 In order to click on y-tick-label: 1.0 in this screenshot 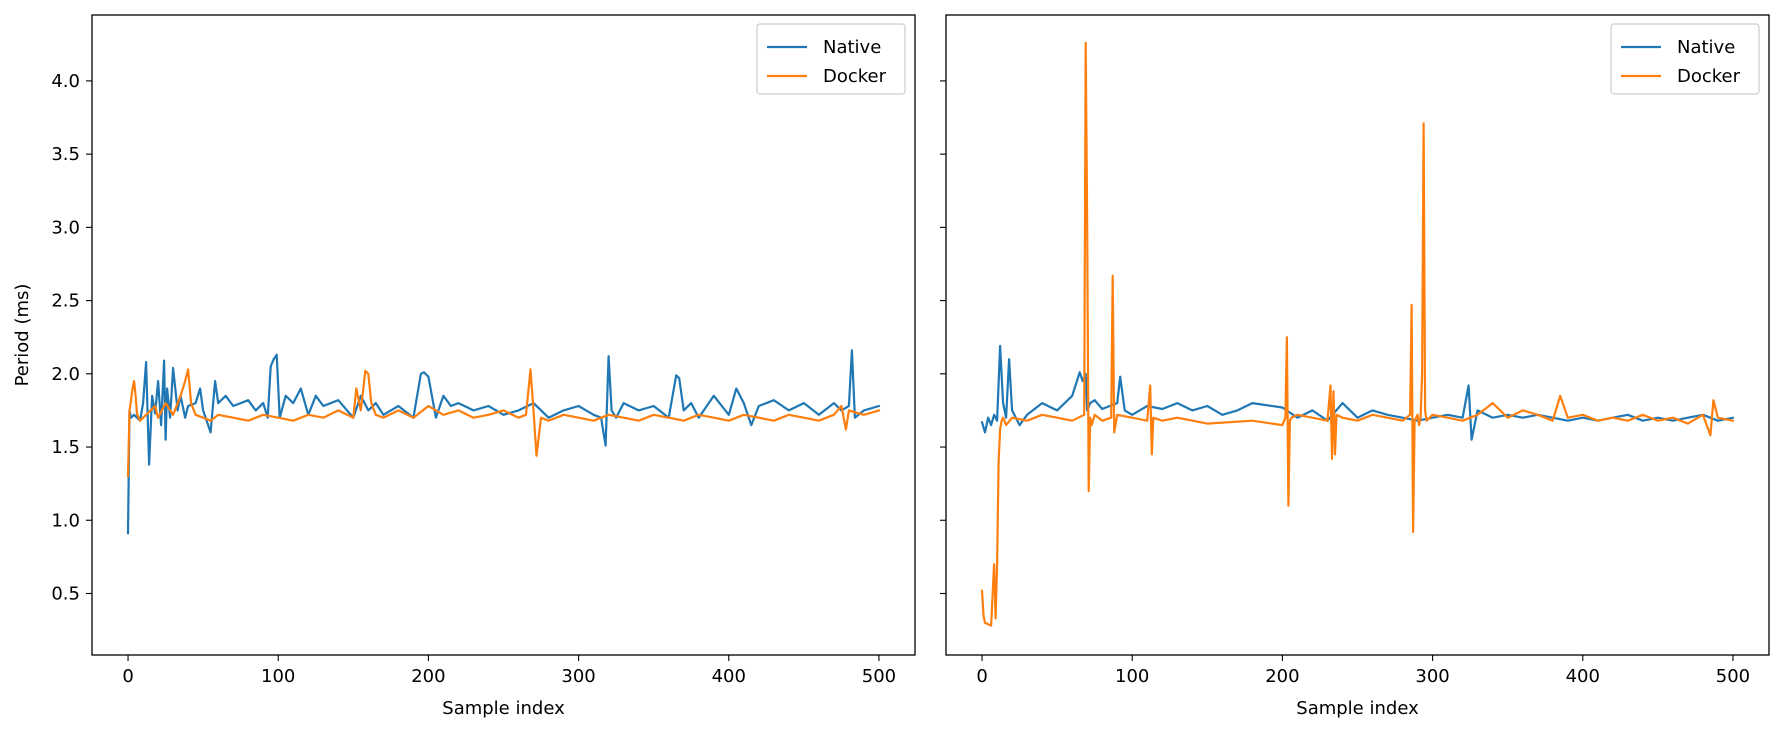, I will do `click(65, 520)`.